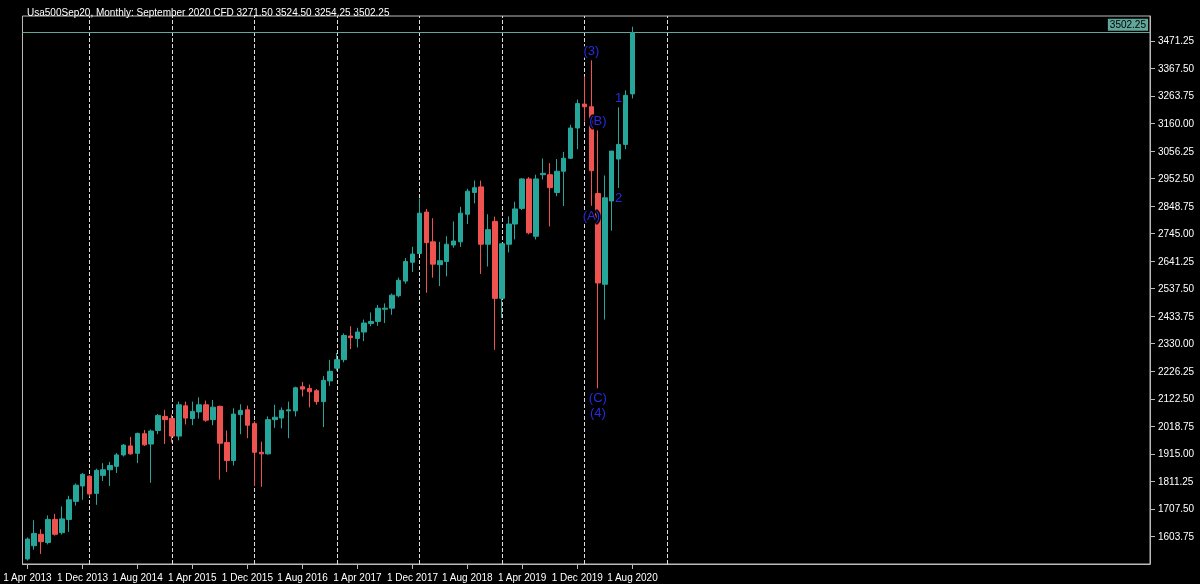 This screenshot has width=1200, height=584. I want to click on y-tick-label: 2018.75, so click(1176, 426).